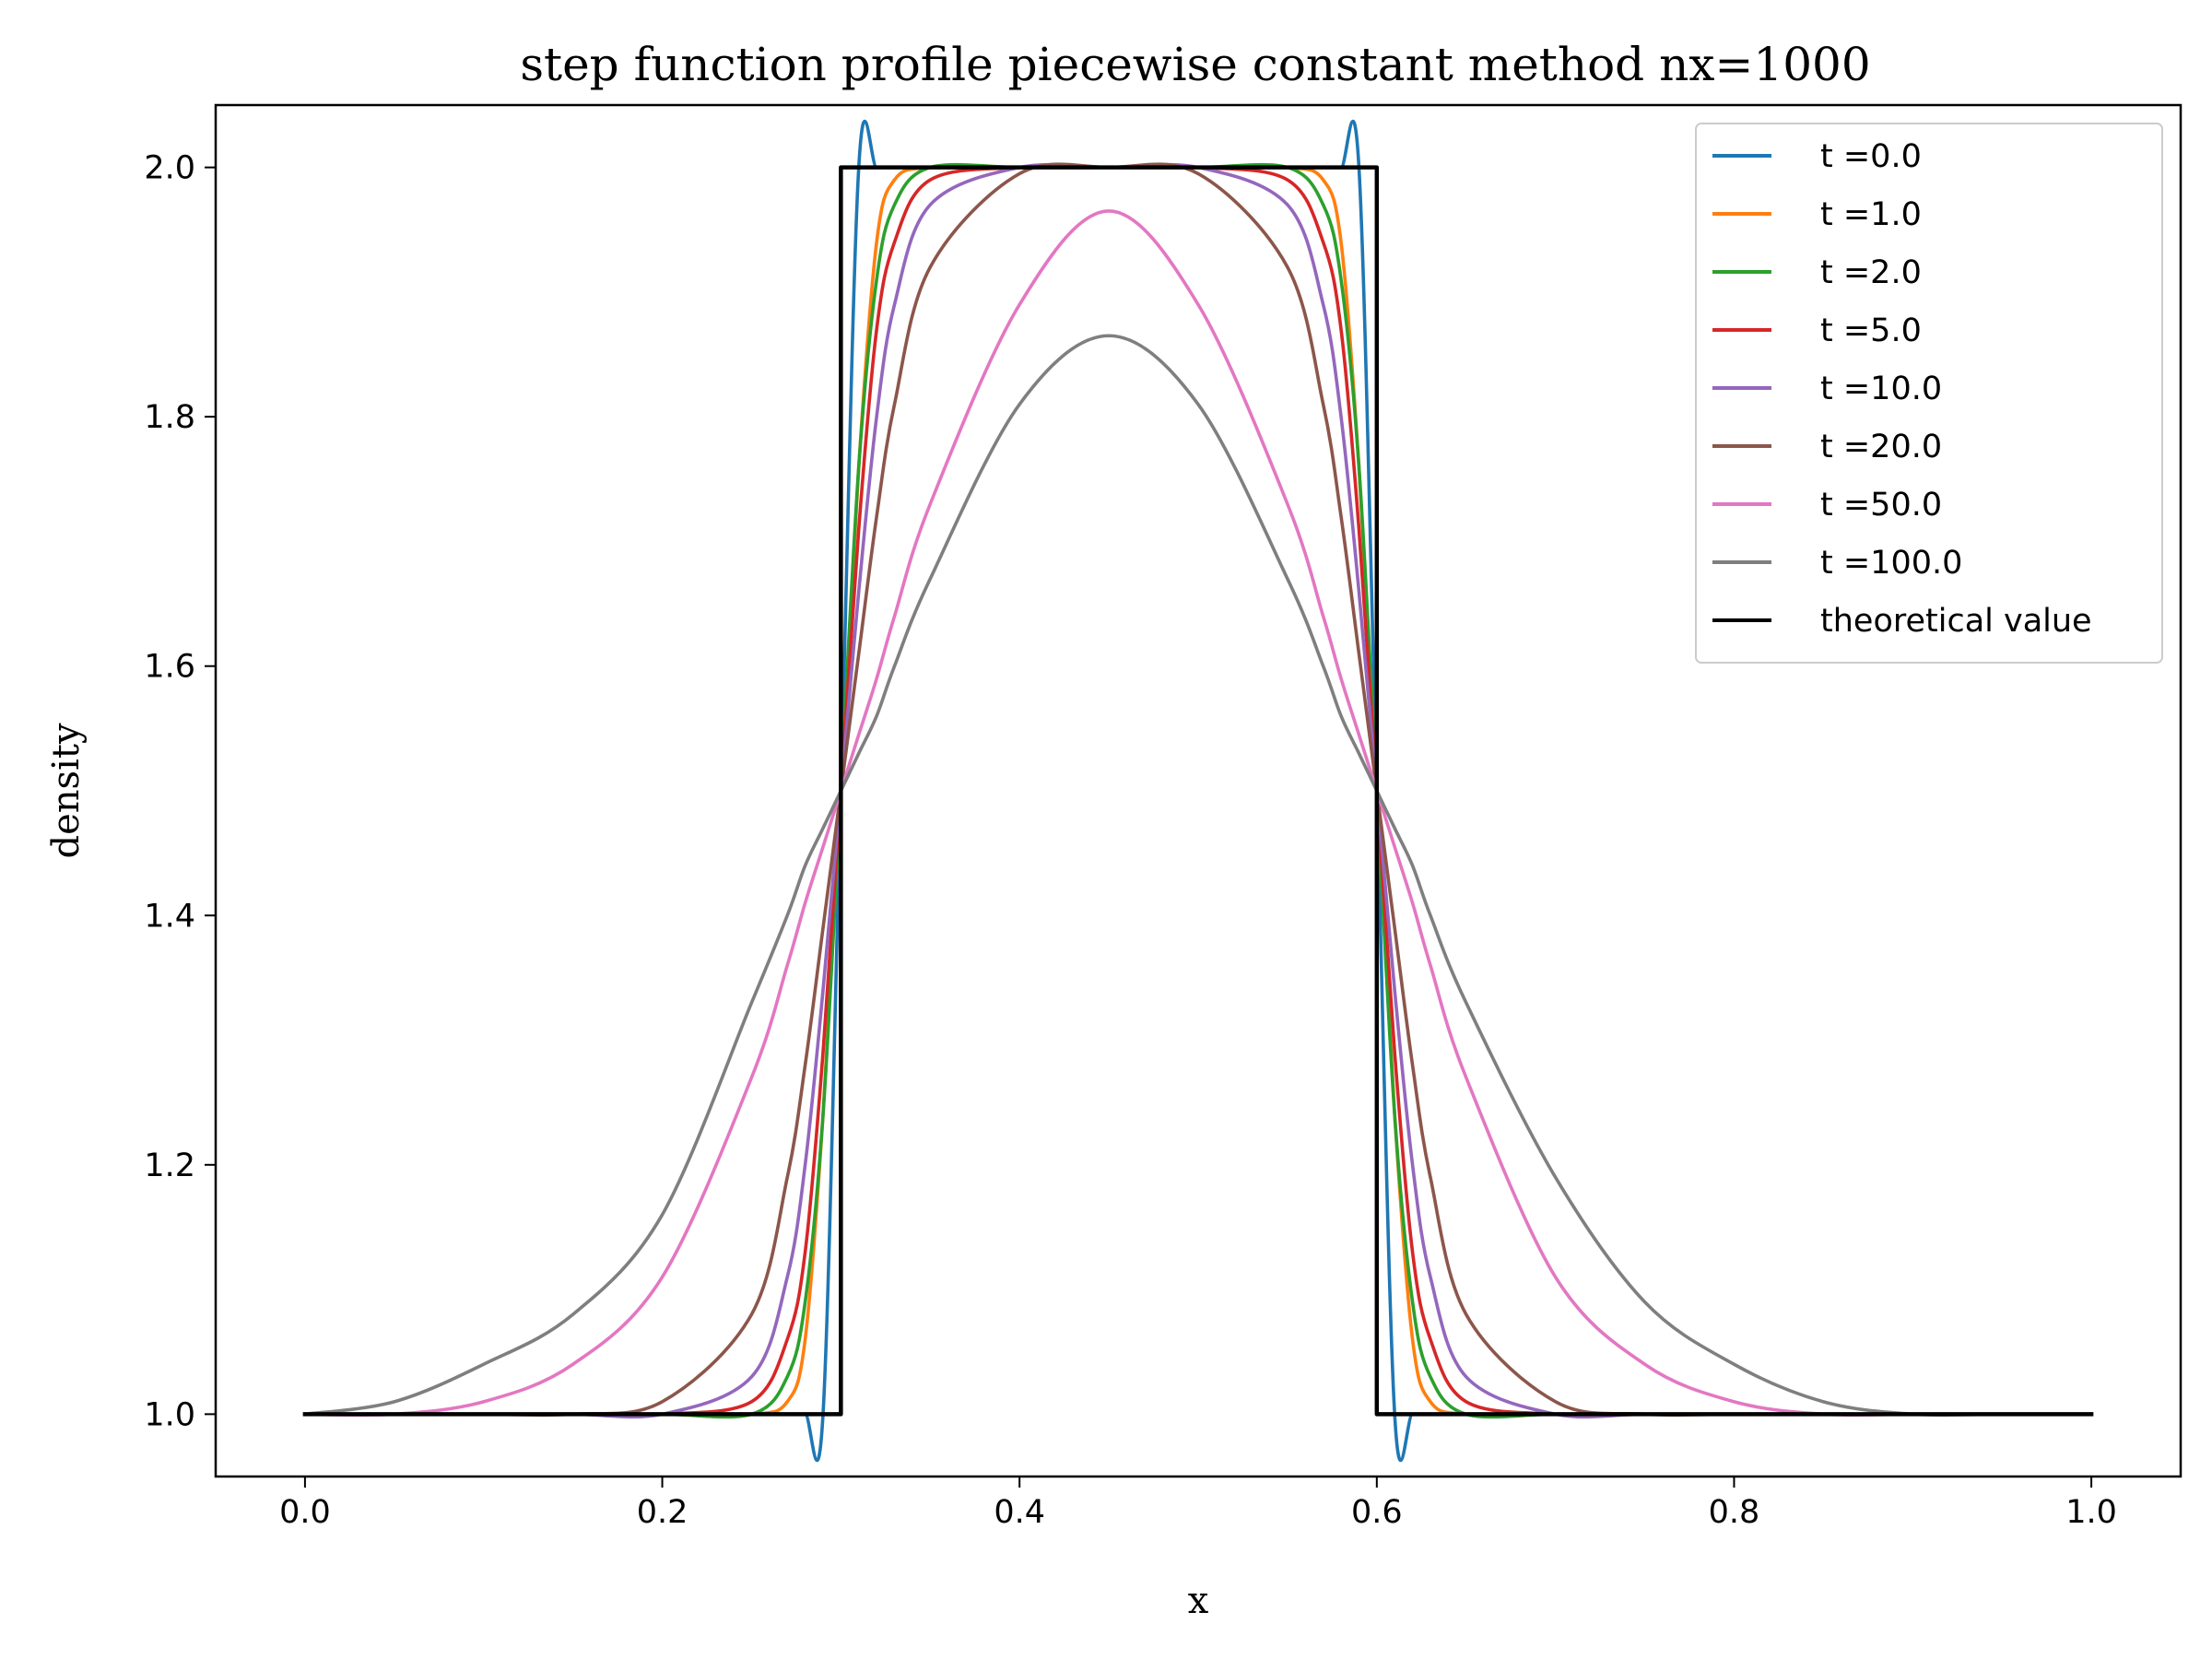 The image size is (2212, 1659). I want to click on legend-label-t-5-0: t =5.0, so click(1871, 330).